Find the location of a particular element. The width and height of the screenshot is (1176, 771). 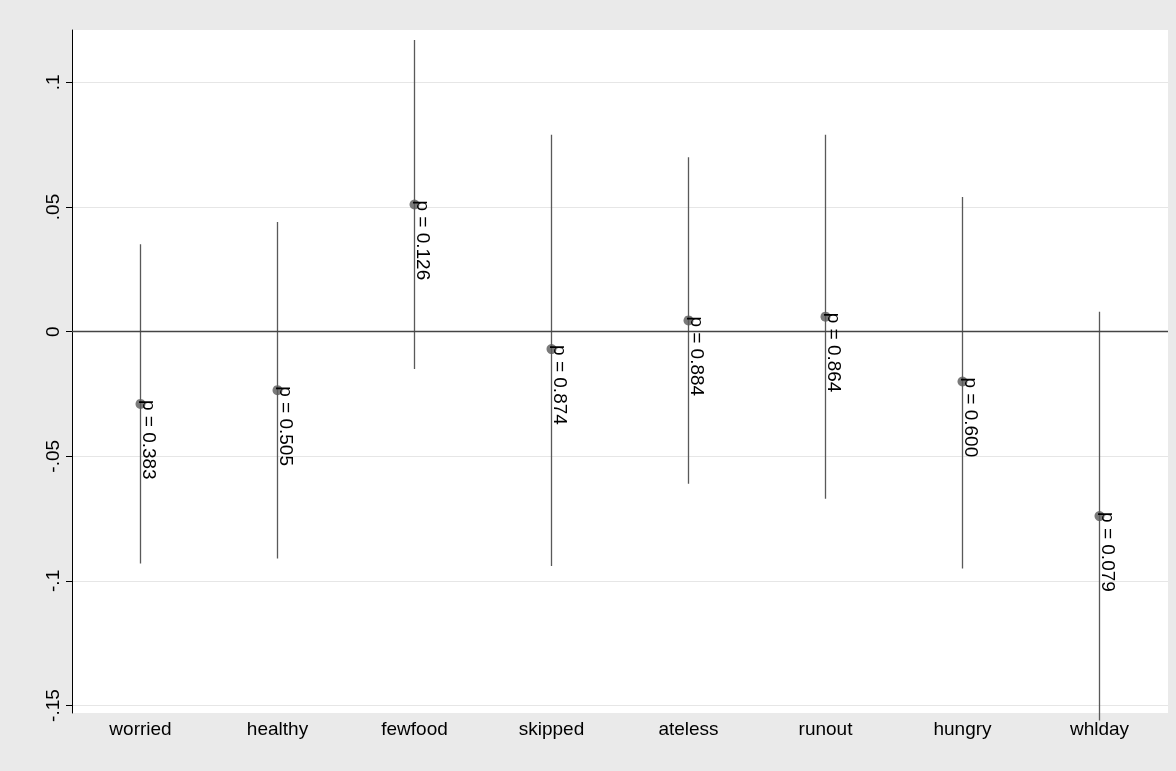

annotation: p = 0.884 is located at coordinates (697, 356).